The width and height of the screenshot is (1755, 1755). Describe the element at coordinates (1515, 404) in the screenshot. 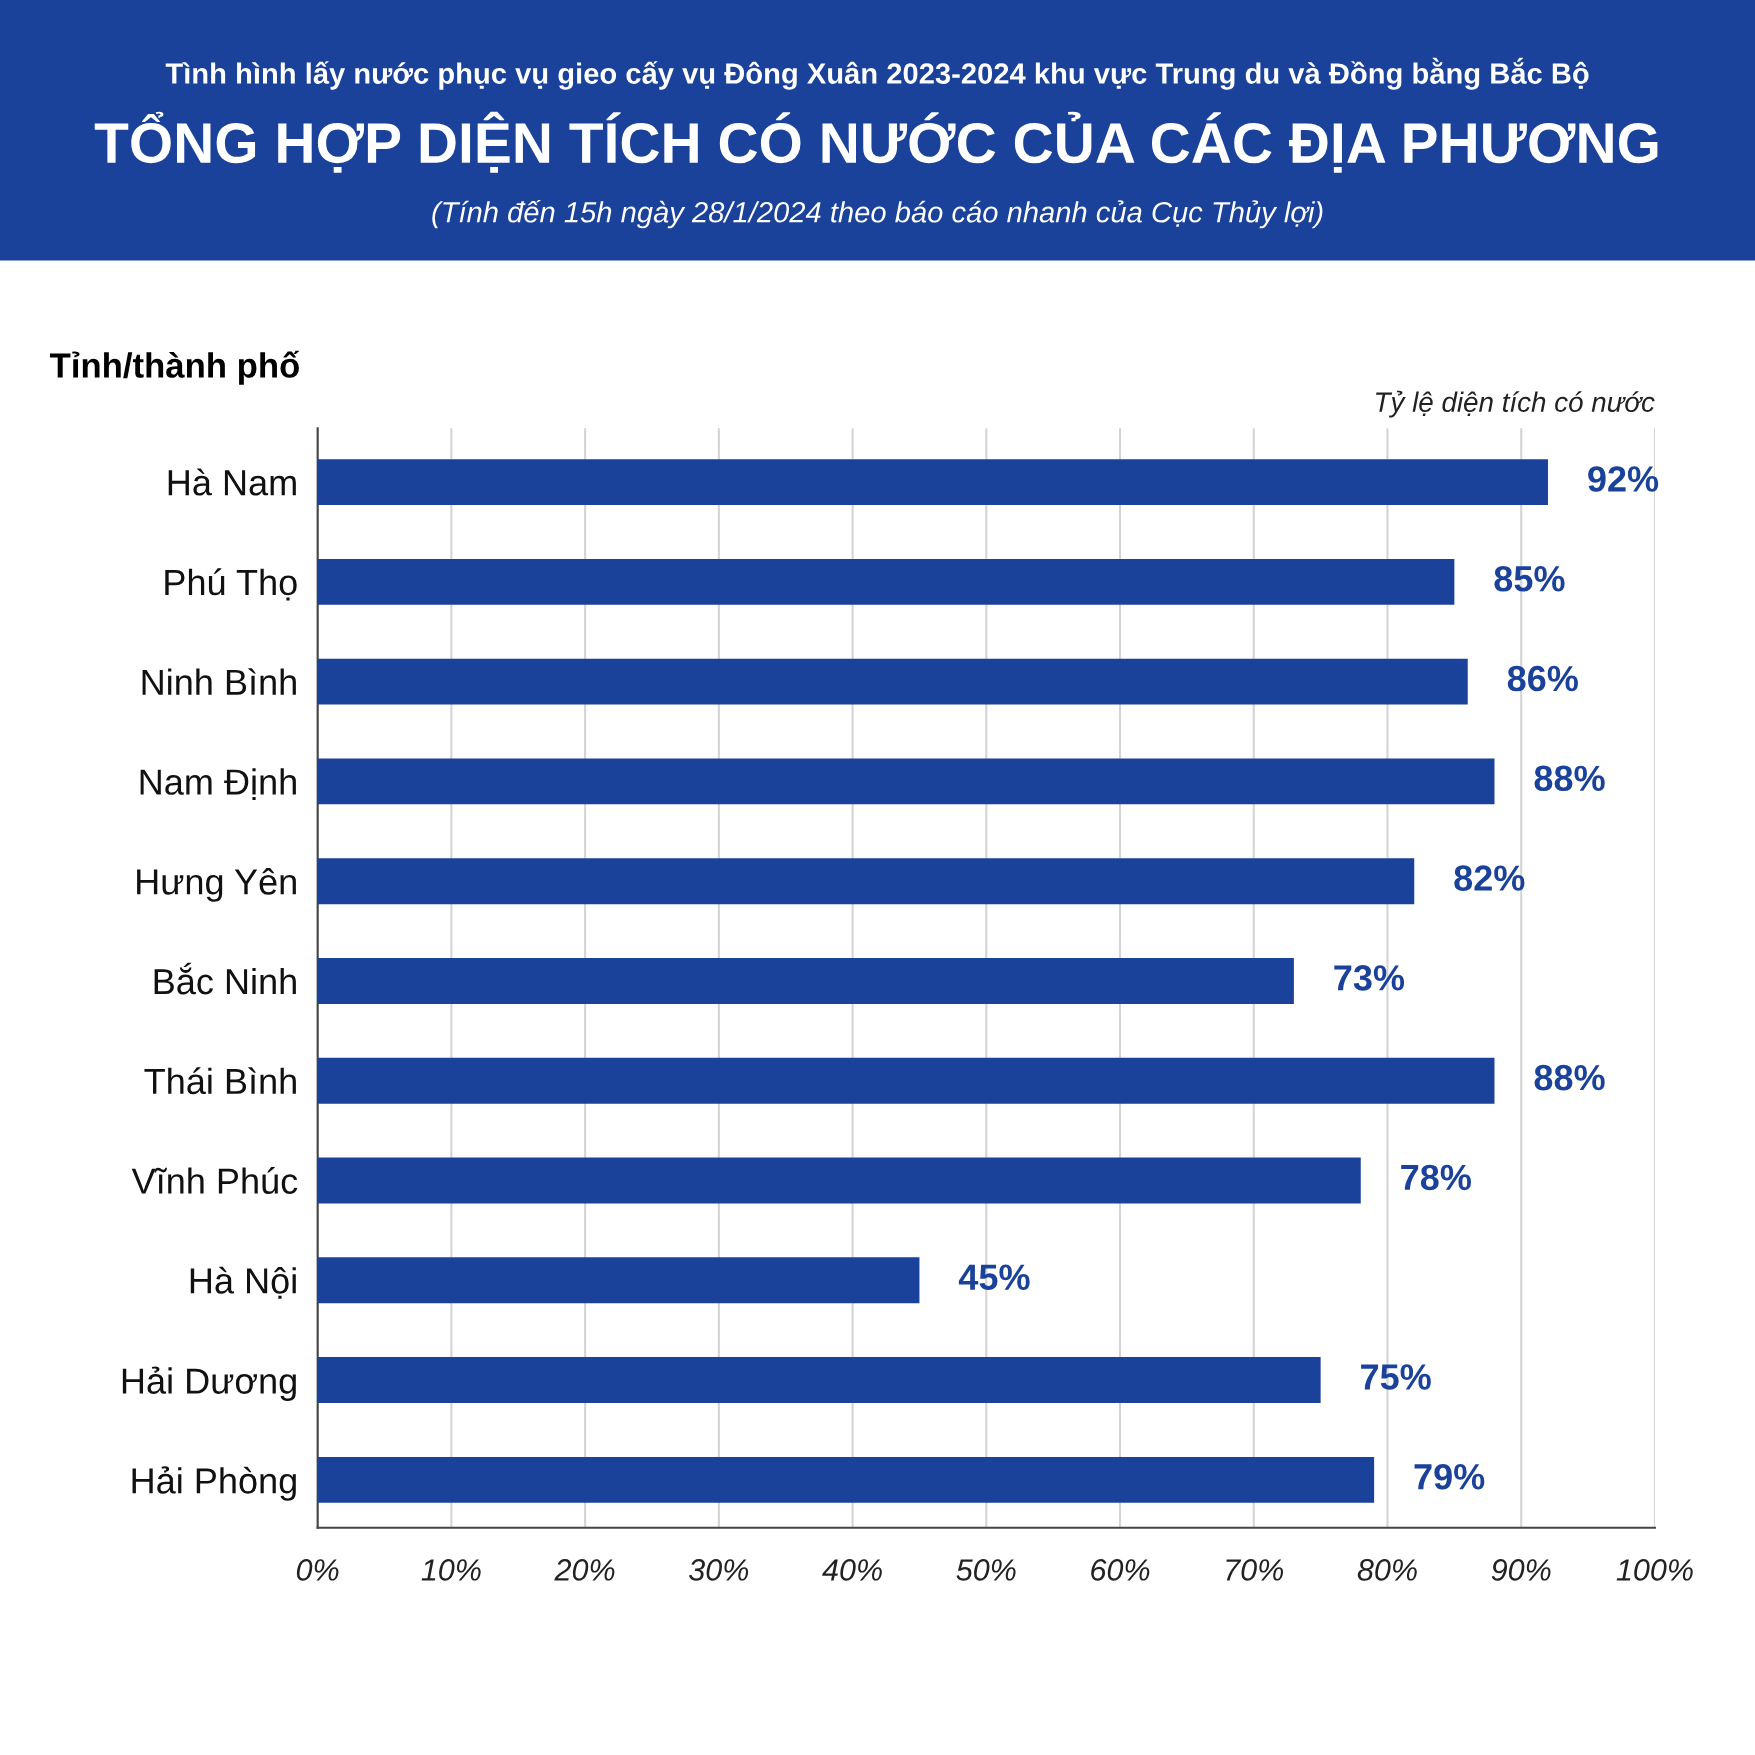

I see `x-axis-title: Tỷ lệ diện tích có nước` at that location.